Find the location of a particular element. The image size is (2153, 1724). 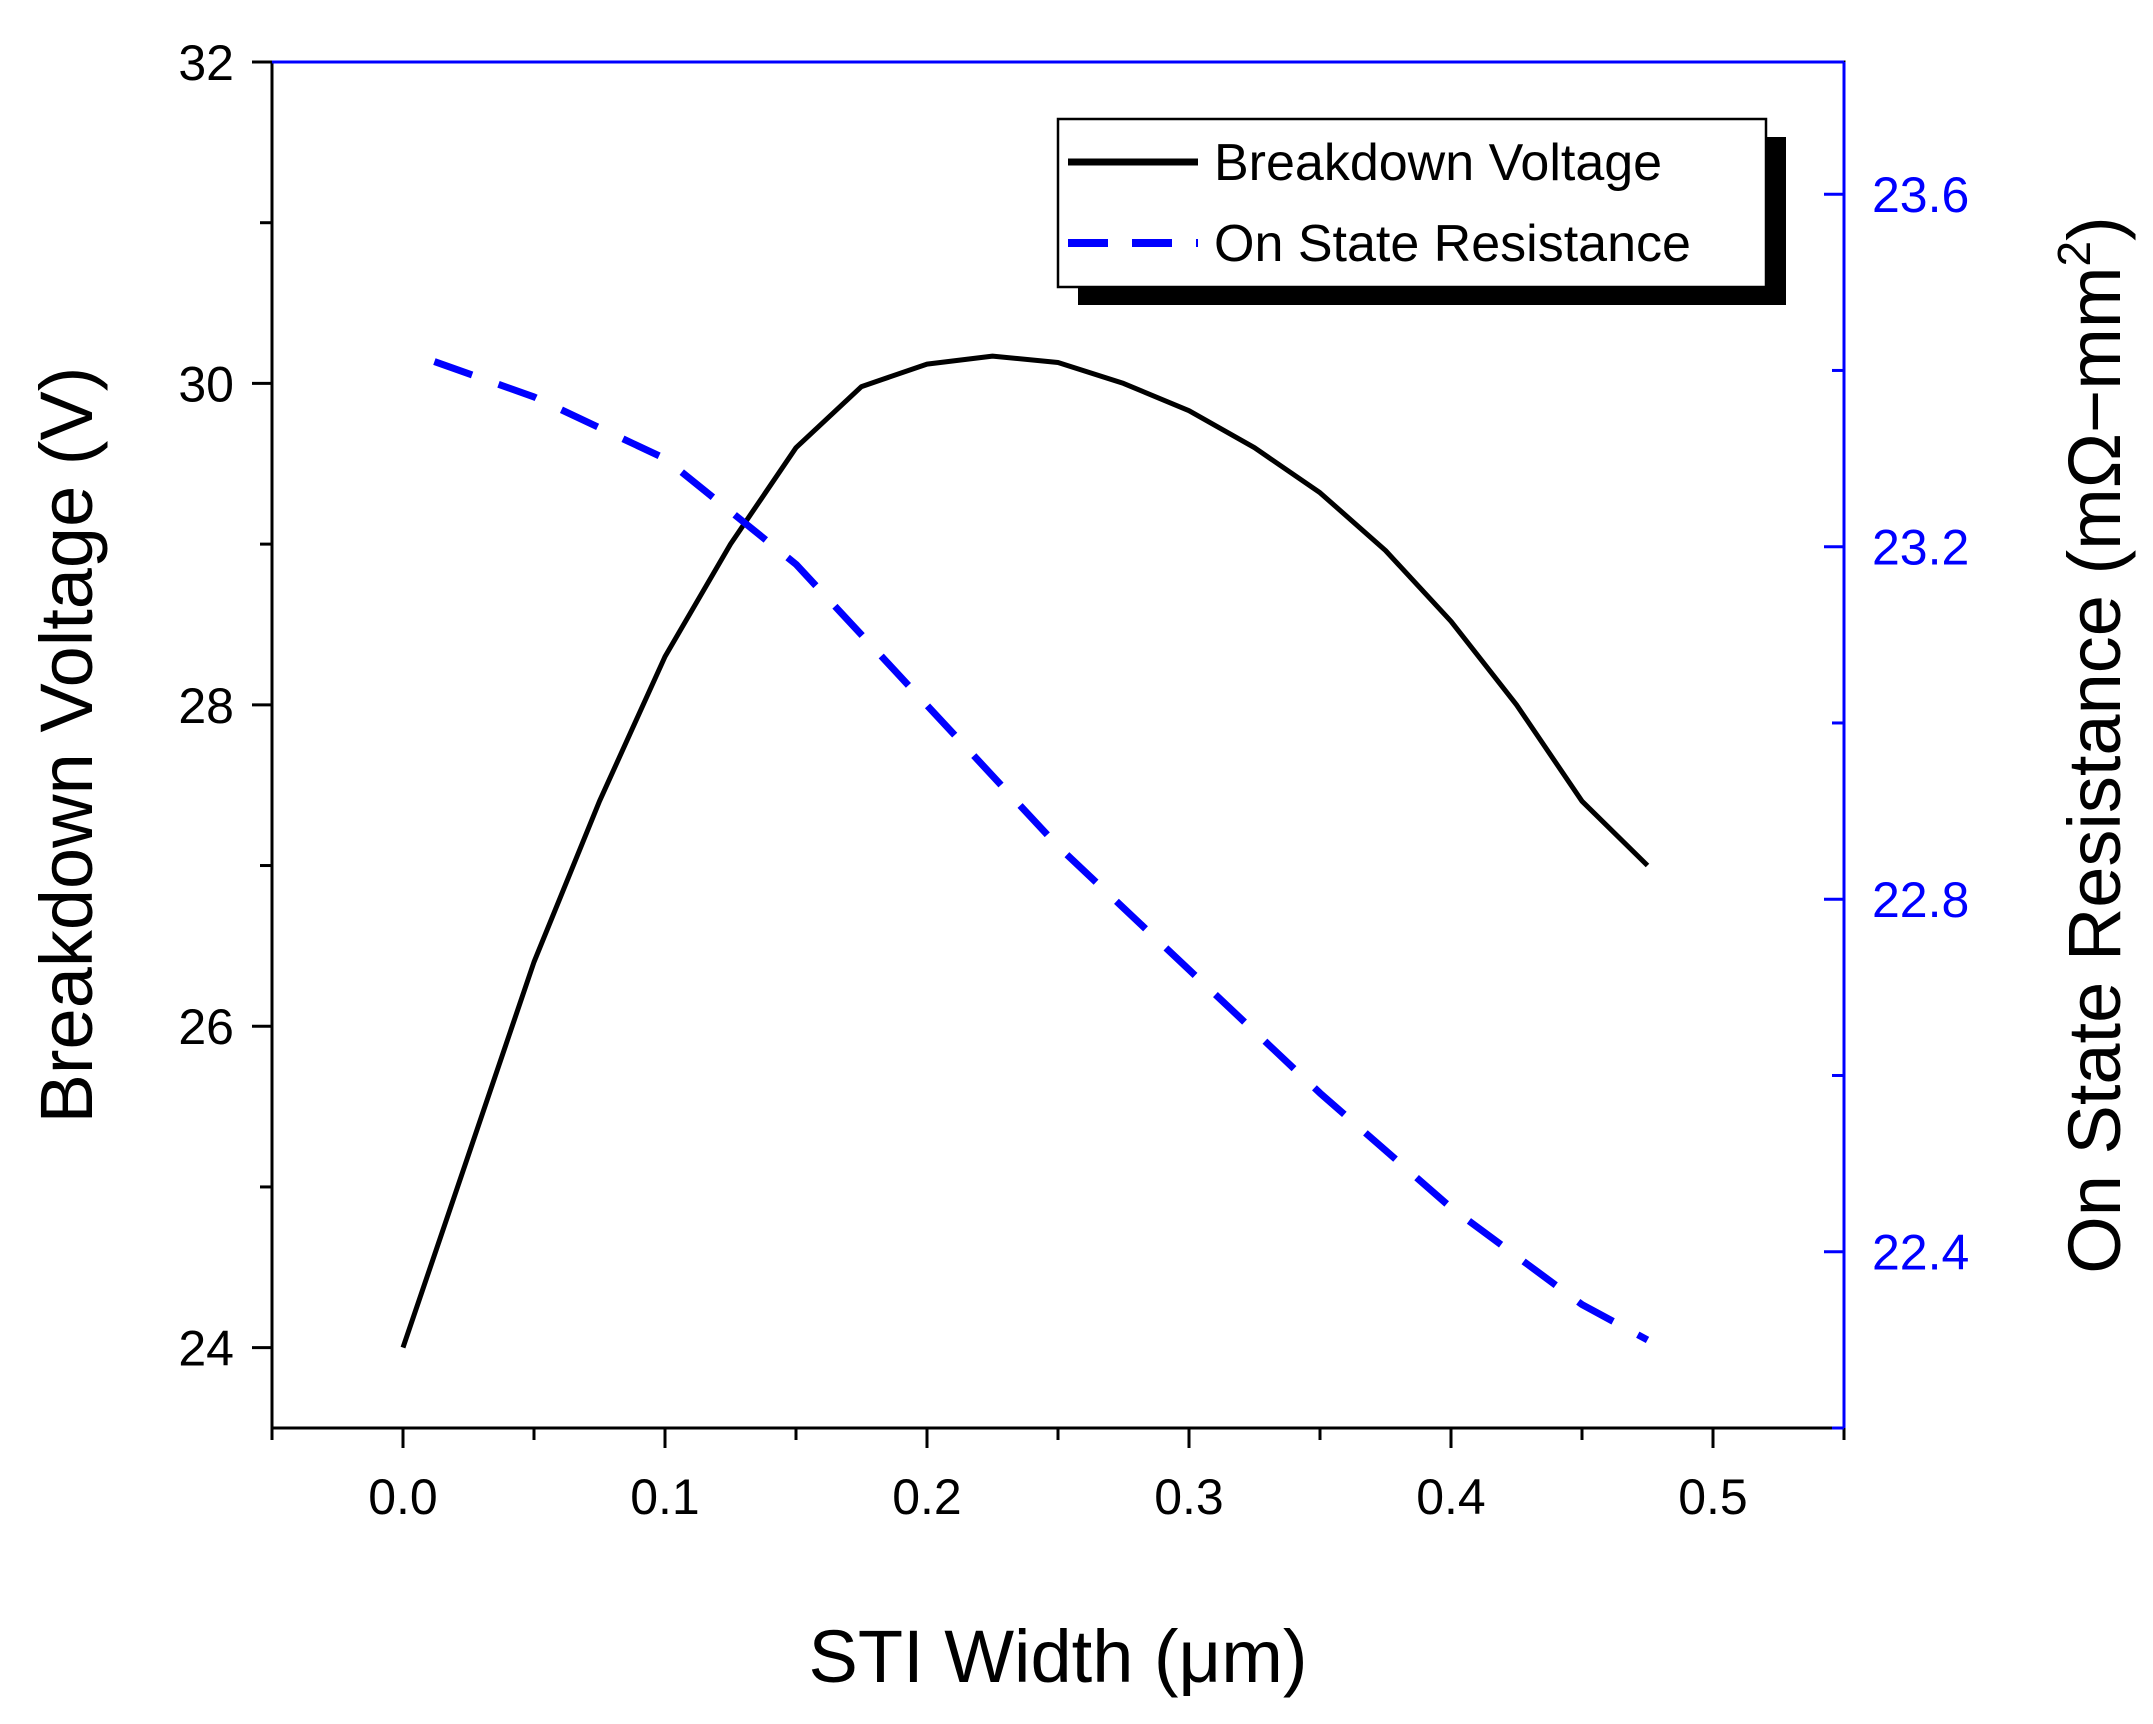

x-axis-ticks: 0.0 0.1 0.2 0.3 0.4 0.5 is located at coordinates (1058, 1476).